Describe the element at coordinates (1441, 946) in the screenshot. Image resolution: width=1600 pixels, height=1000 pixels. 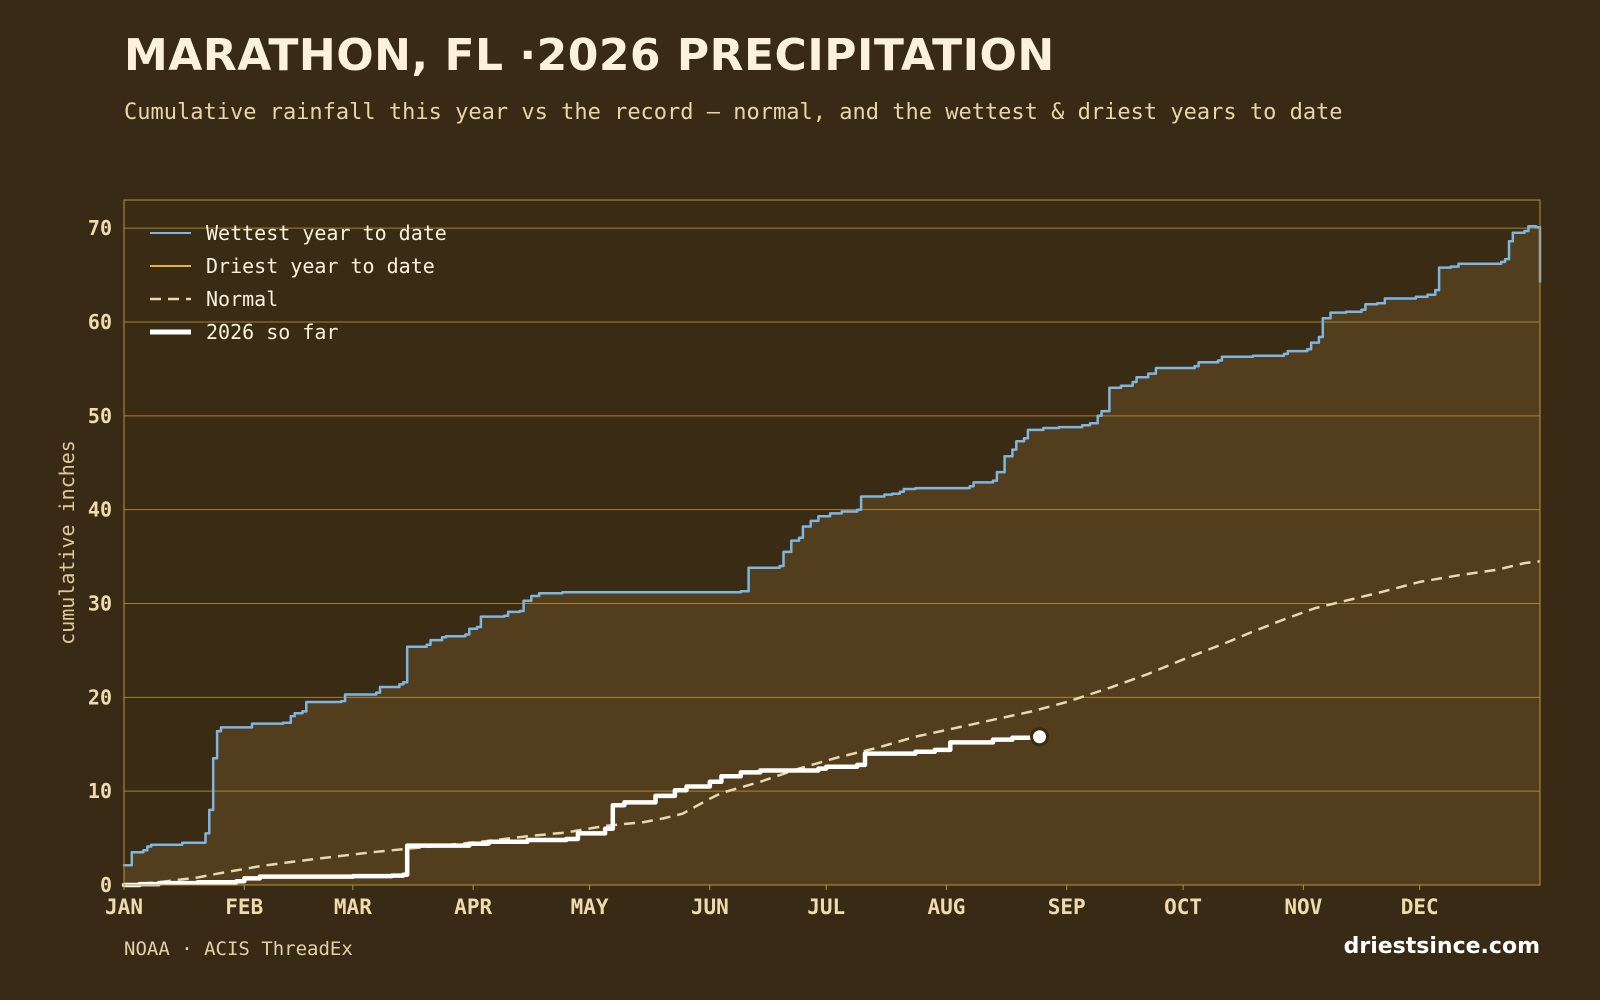
I see `site-brand: driestsince.com` at that location.